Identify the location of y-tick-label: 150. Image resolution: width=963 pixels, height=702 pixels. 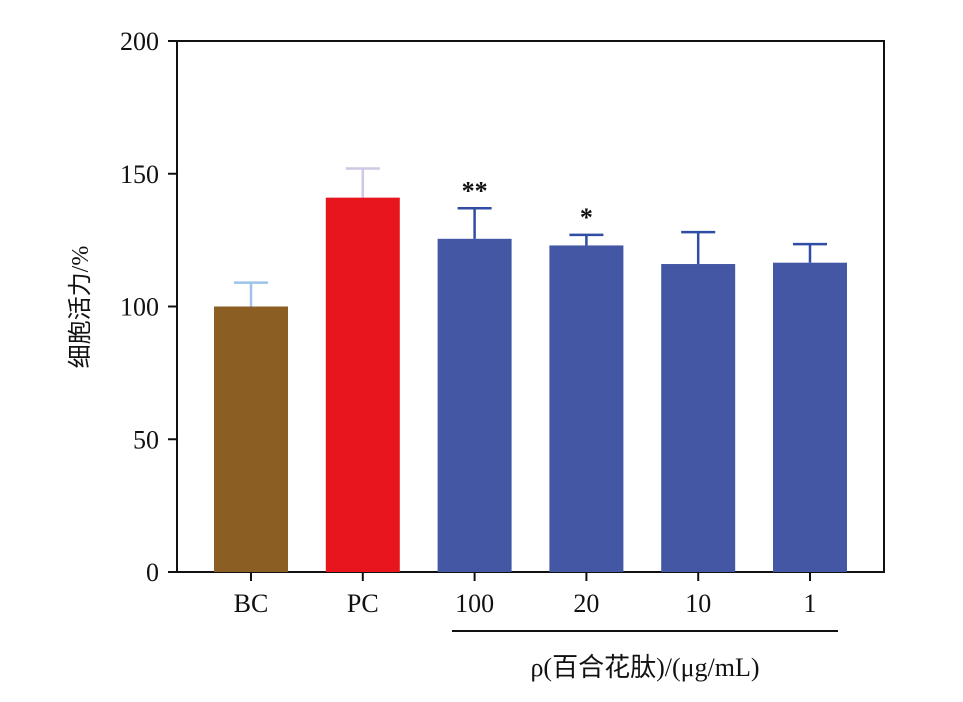
(139, 174).